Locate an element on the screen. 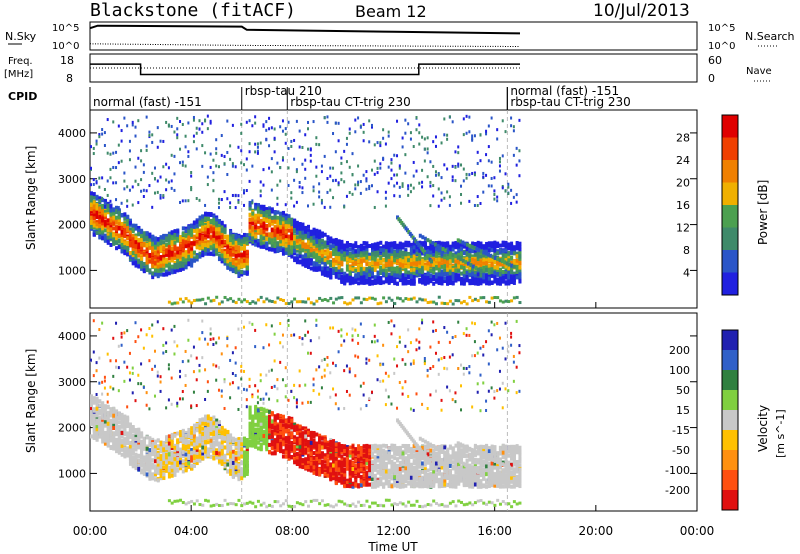  freq-tick-bottom: 8 is located at coordinates (69, 78).